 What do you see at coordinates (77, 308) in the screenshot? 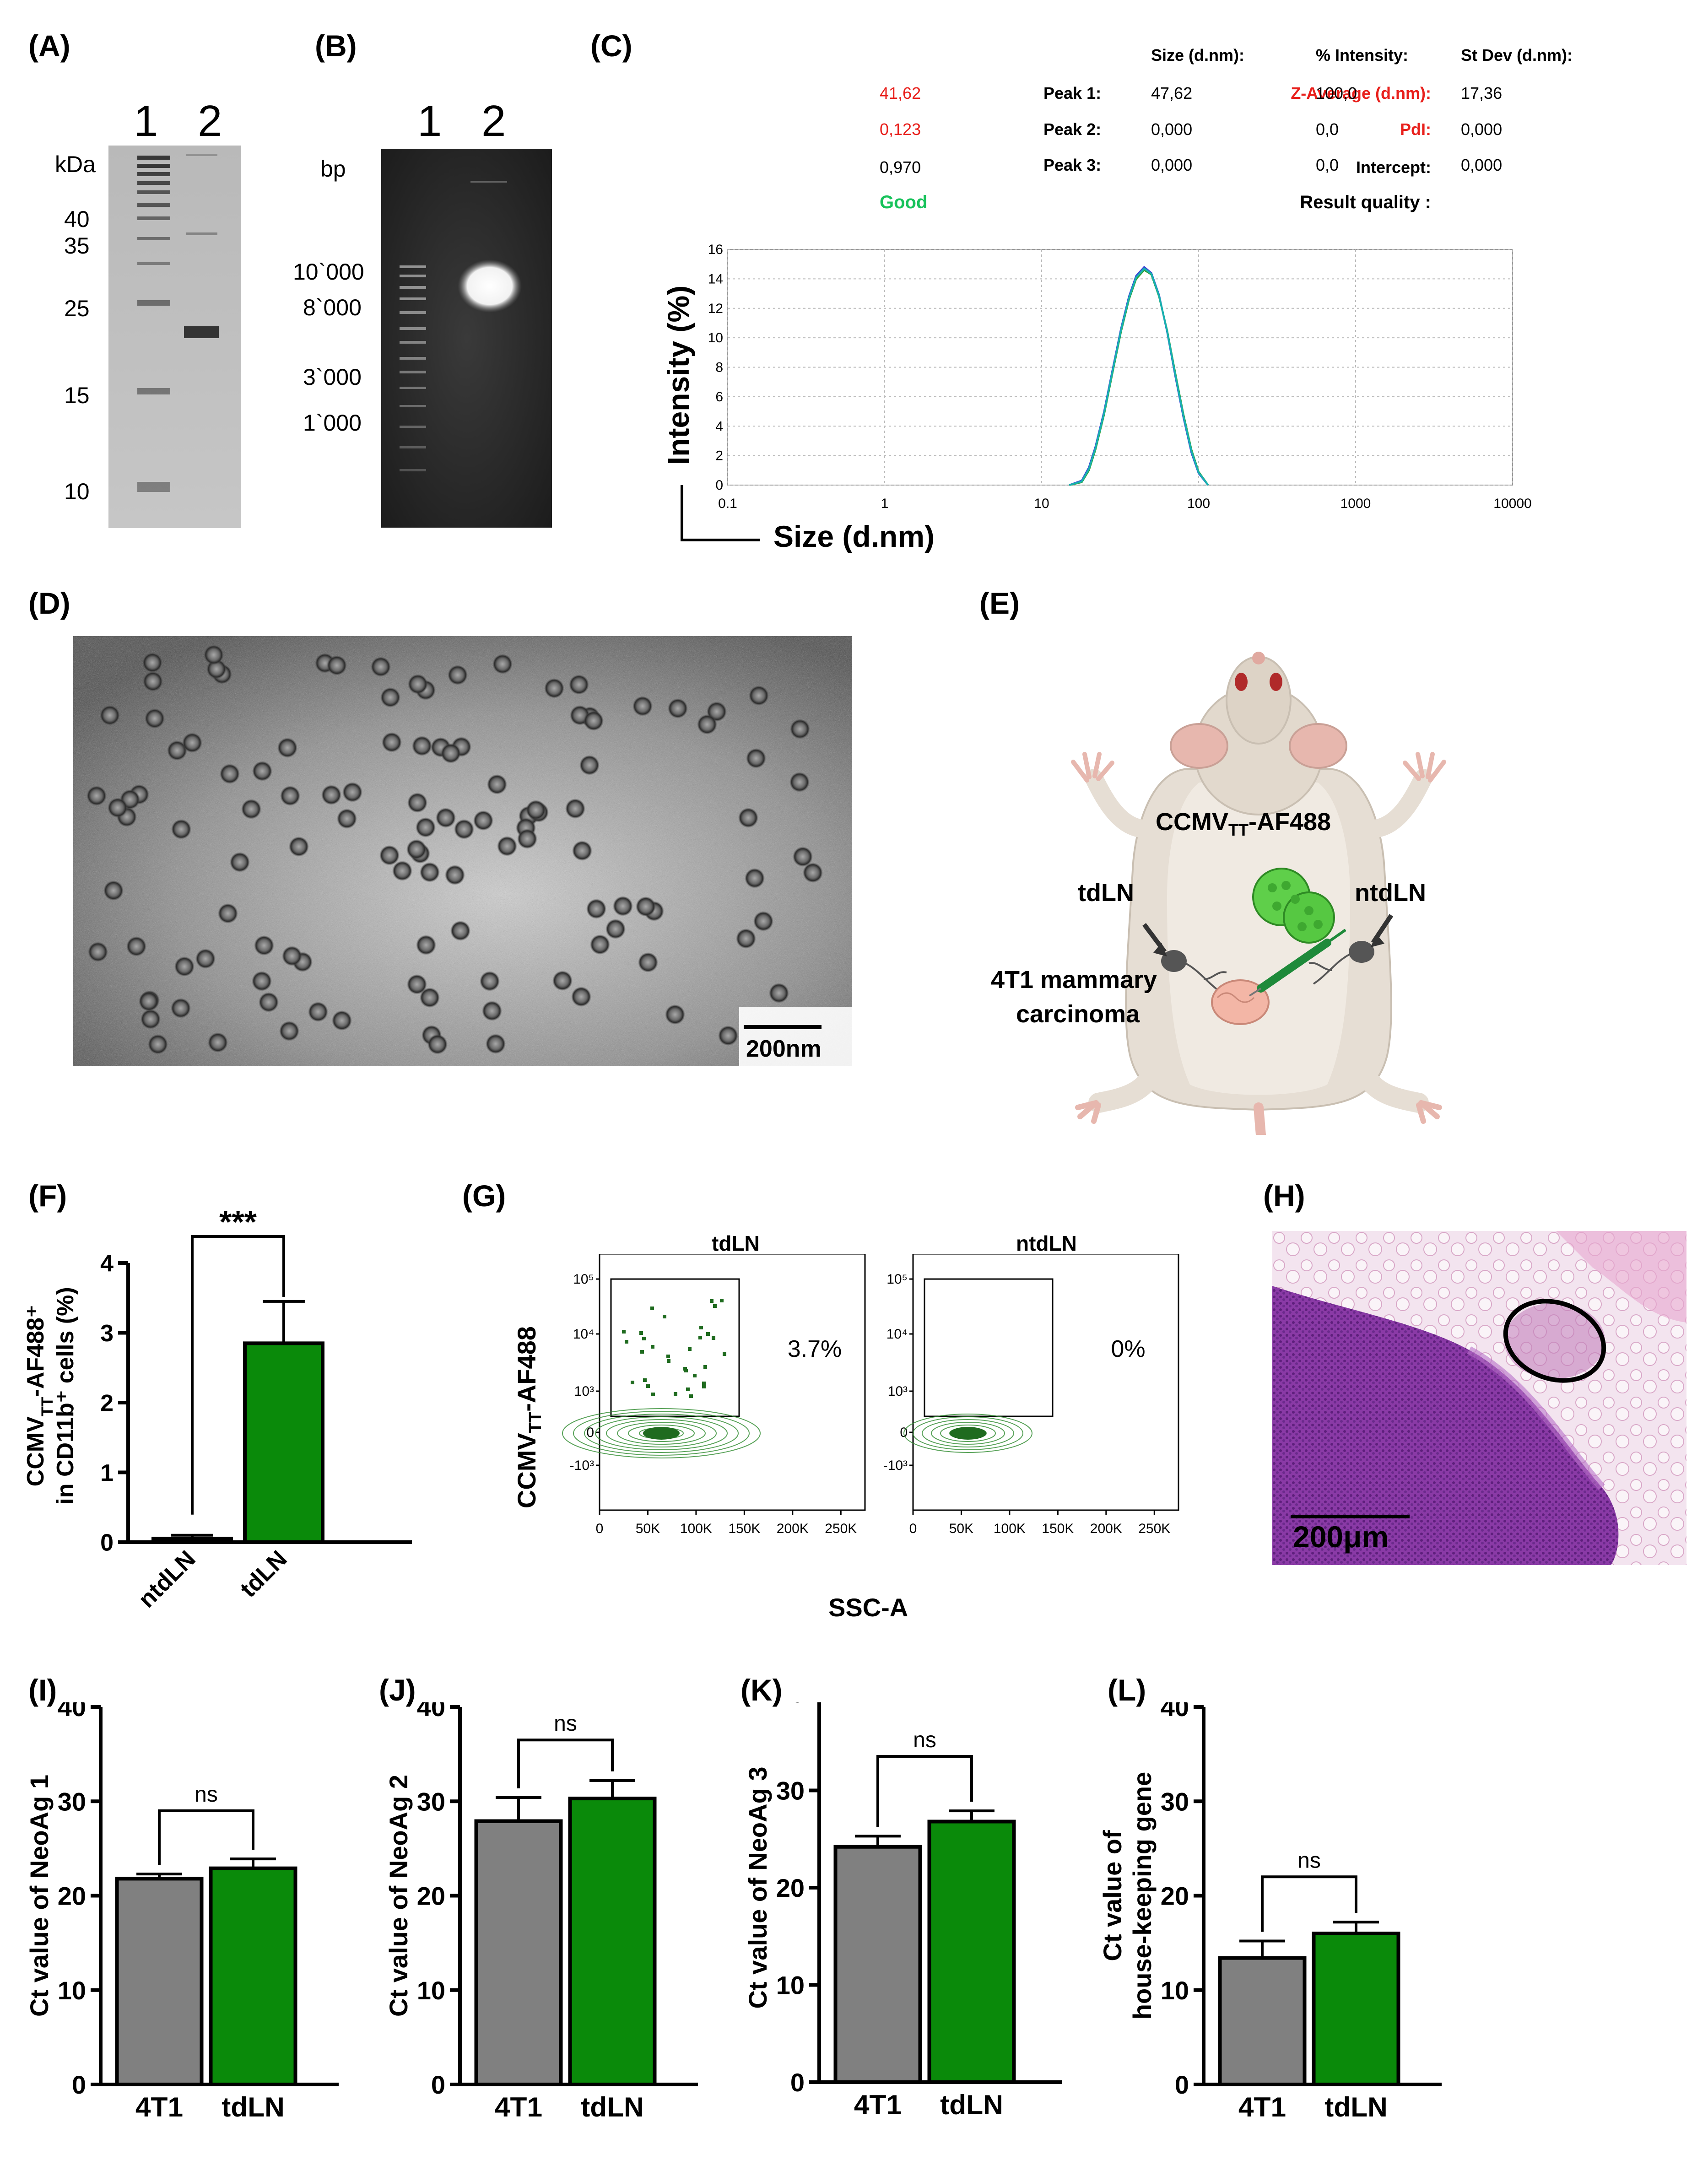
I see `gel-a-marker-25: 25` at bounding box center [77, 308].